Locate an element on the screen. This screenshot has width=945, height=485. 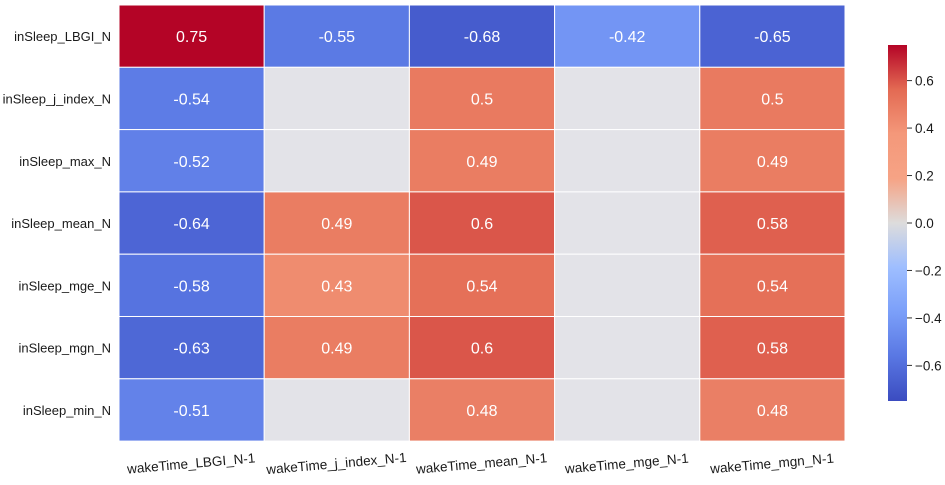
colorbar-tick-label: −0.2 is located at coordinates (928, 270).